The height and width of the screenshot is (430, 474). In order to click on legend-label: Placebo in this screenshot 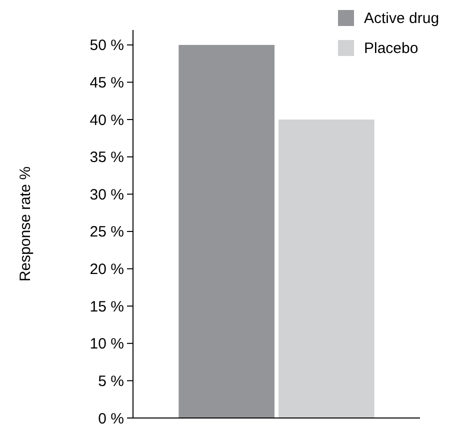, I will do `click(391, 48)`.